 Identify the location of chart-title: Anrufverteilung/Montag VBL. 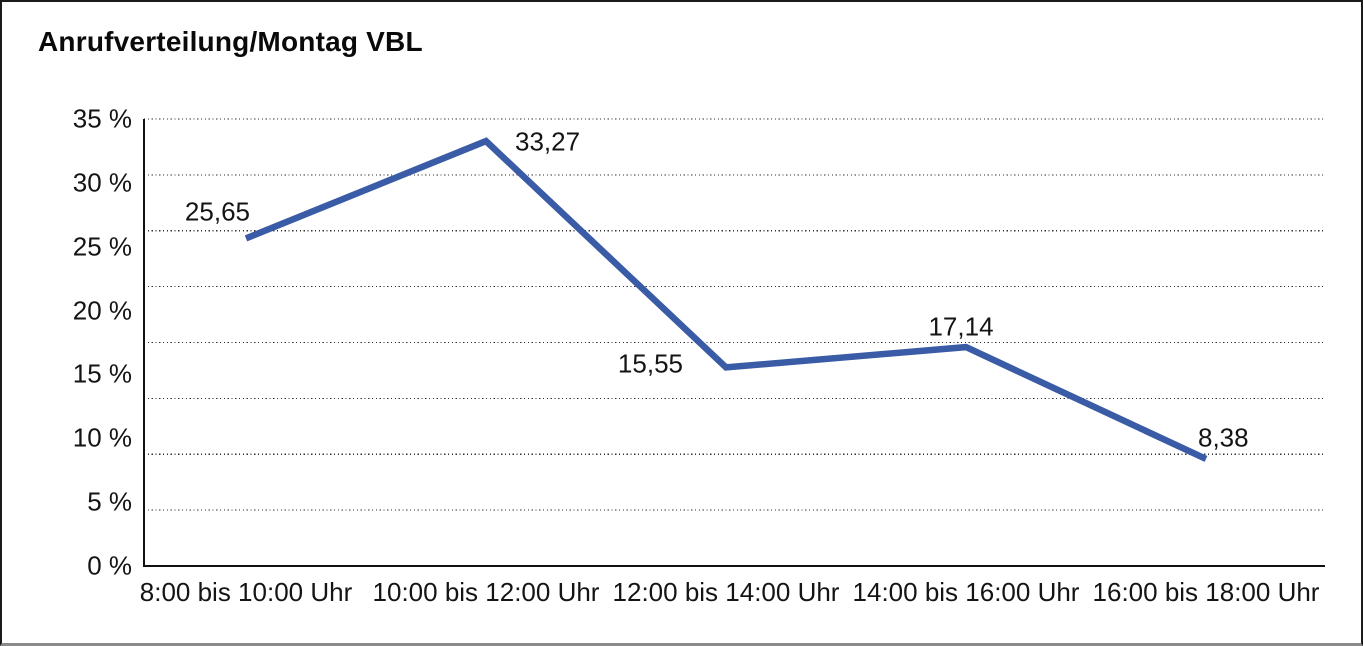
(230, 41).